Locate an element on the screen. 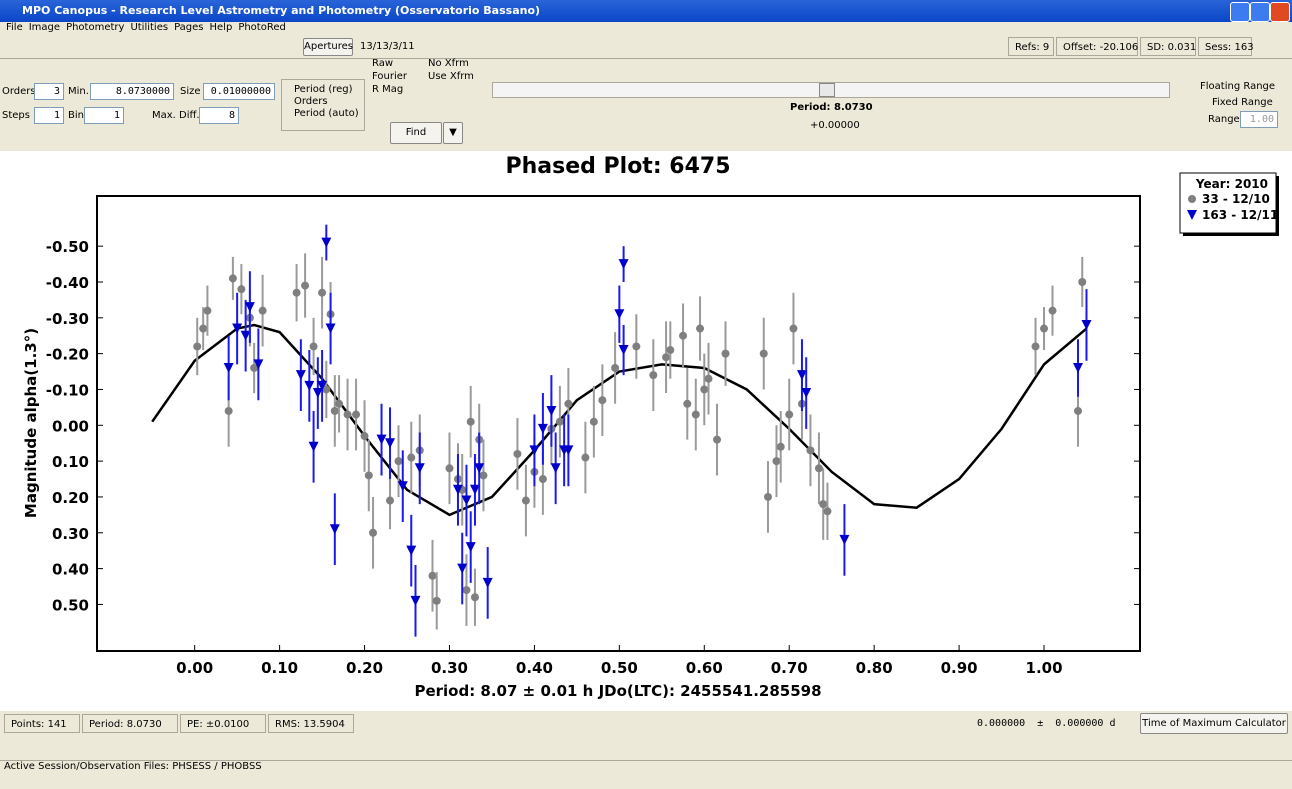 Image resolution: width=1292 pixels, height=789 pixels. period-value: Period: 8.0730 is located at coordinates (831, 107).